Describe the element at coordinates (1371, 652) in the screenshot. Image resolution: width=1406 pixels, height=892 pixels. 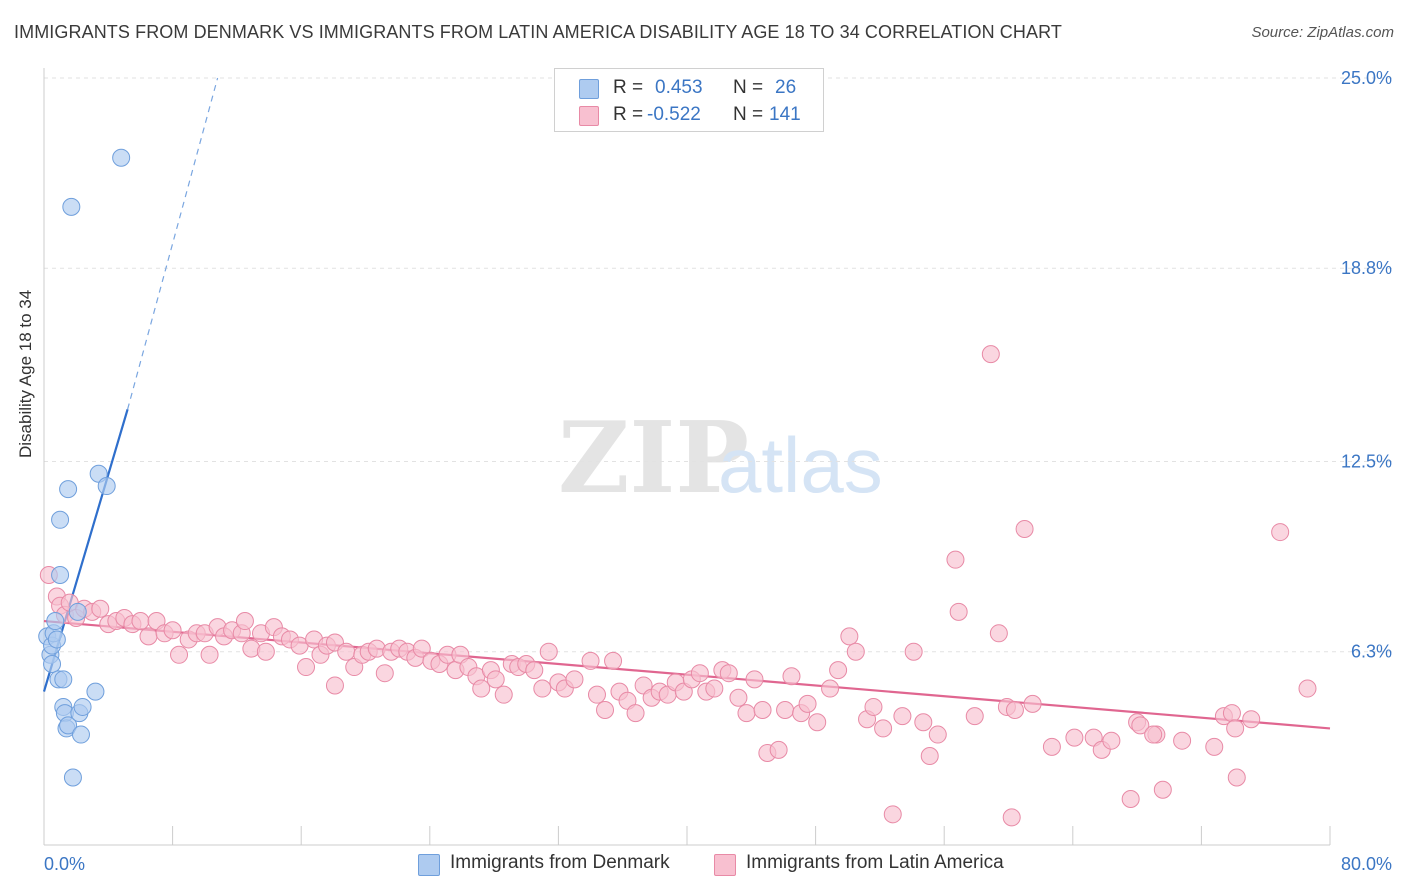
I see `y-tick-label: 6.3%` at that location.